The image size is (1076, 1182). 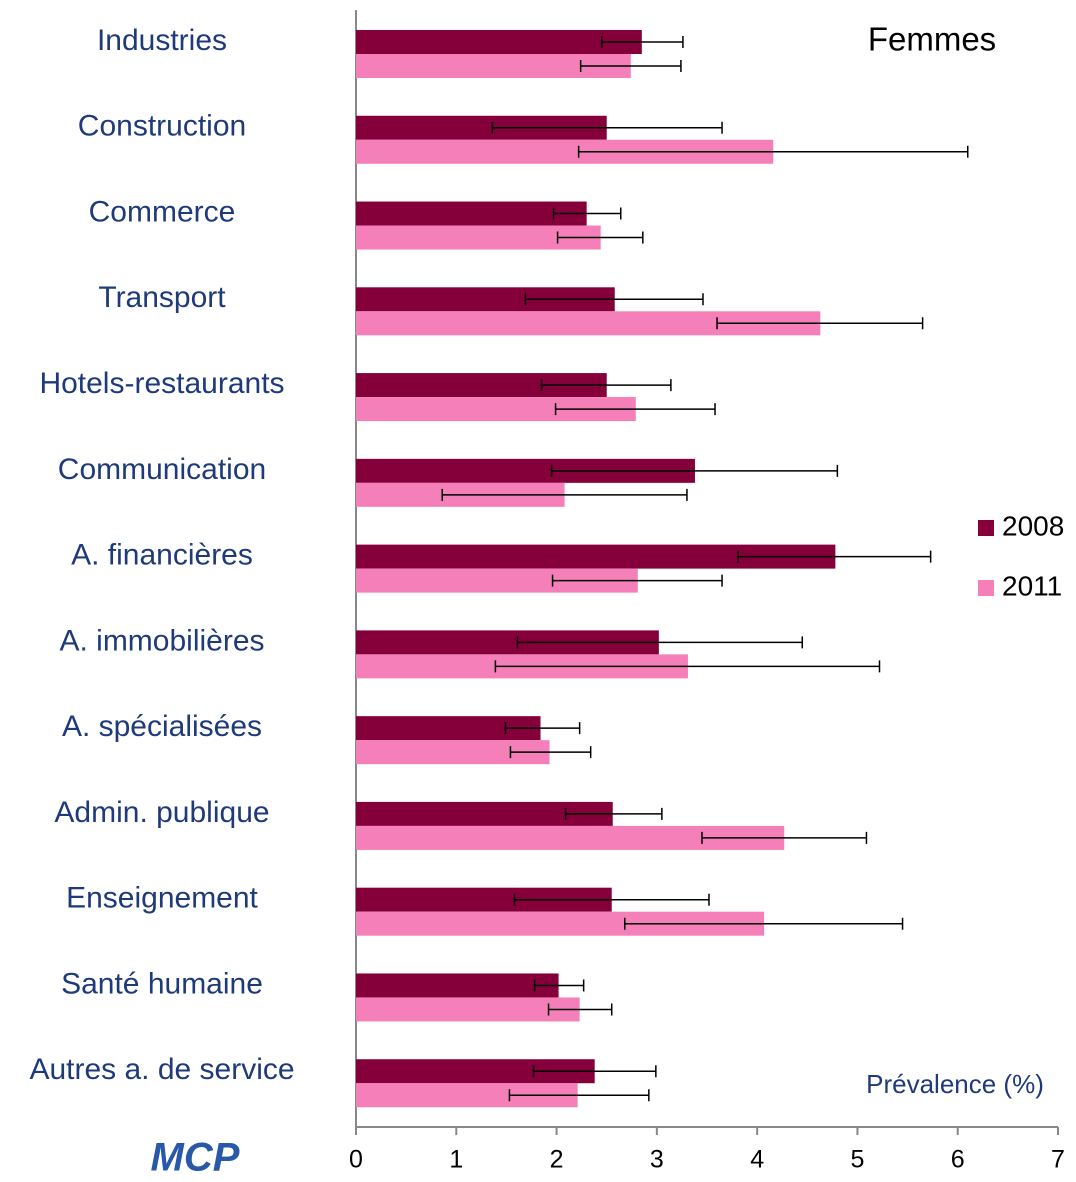 What do you see at coordinates (162, 211) in the screenshot?
I see `category-label: Commerce` at bounding box center [162, 211].